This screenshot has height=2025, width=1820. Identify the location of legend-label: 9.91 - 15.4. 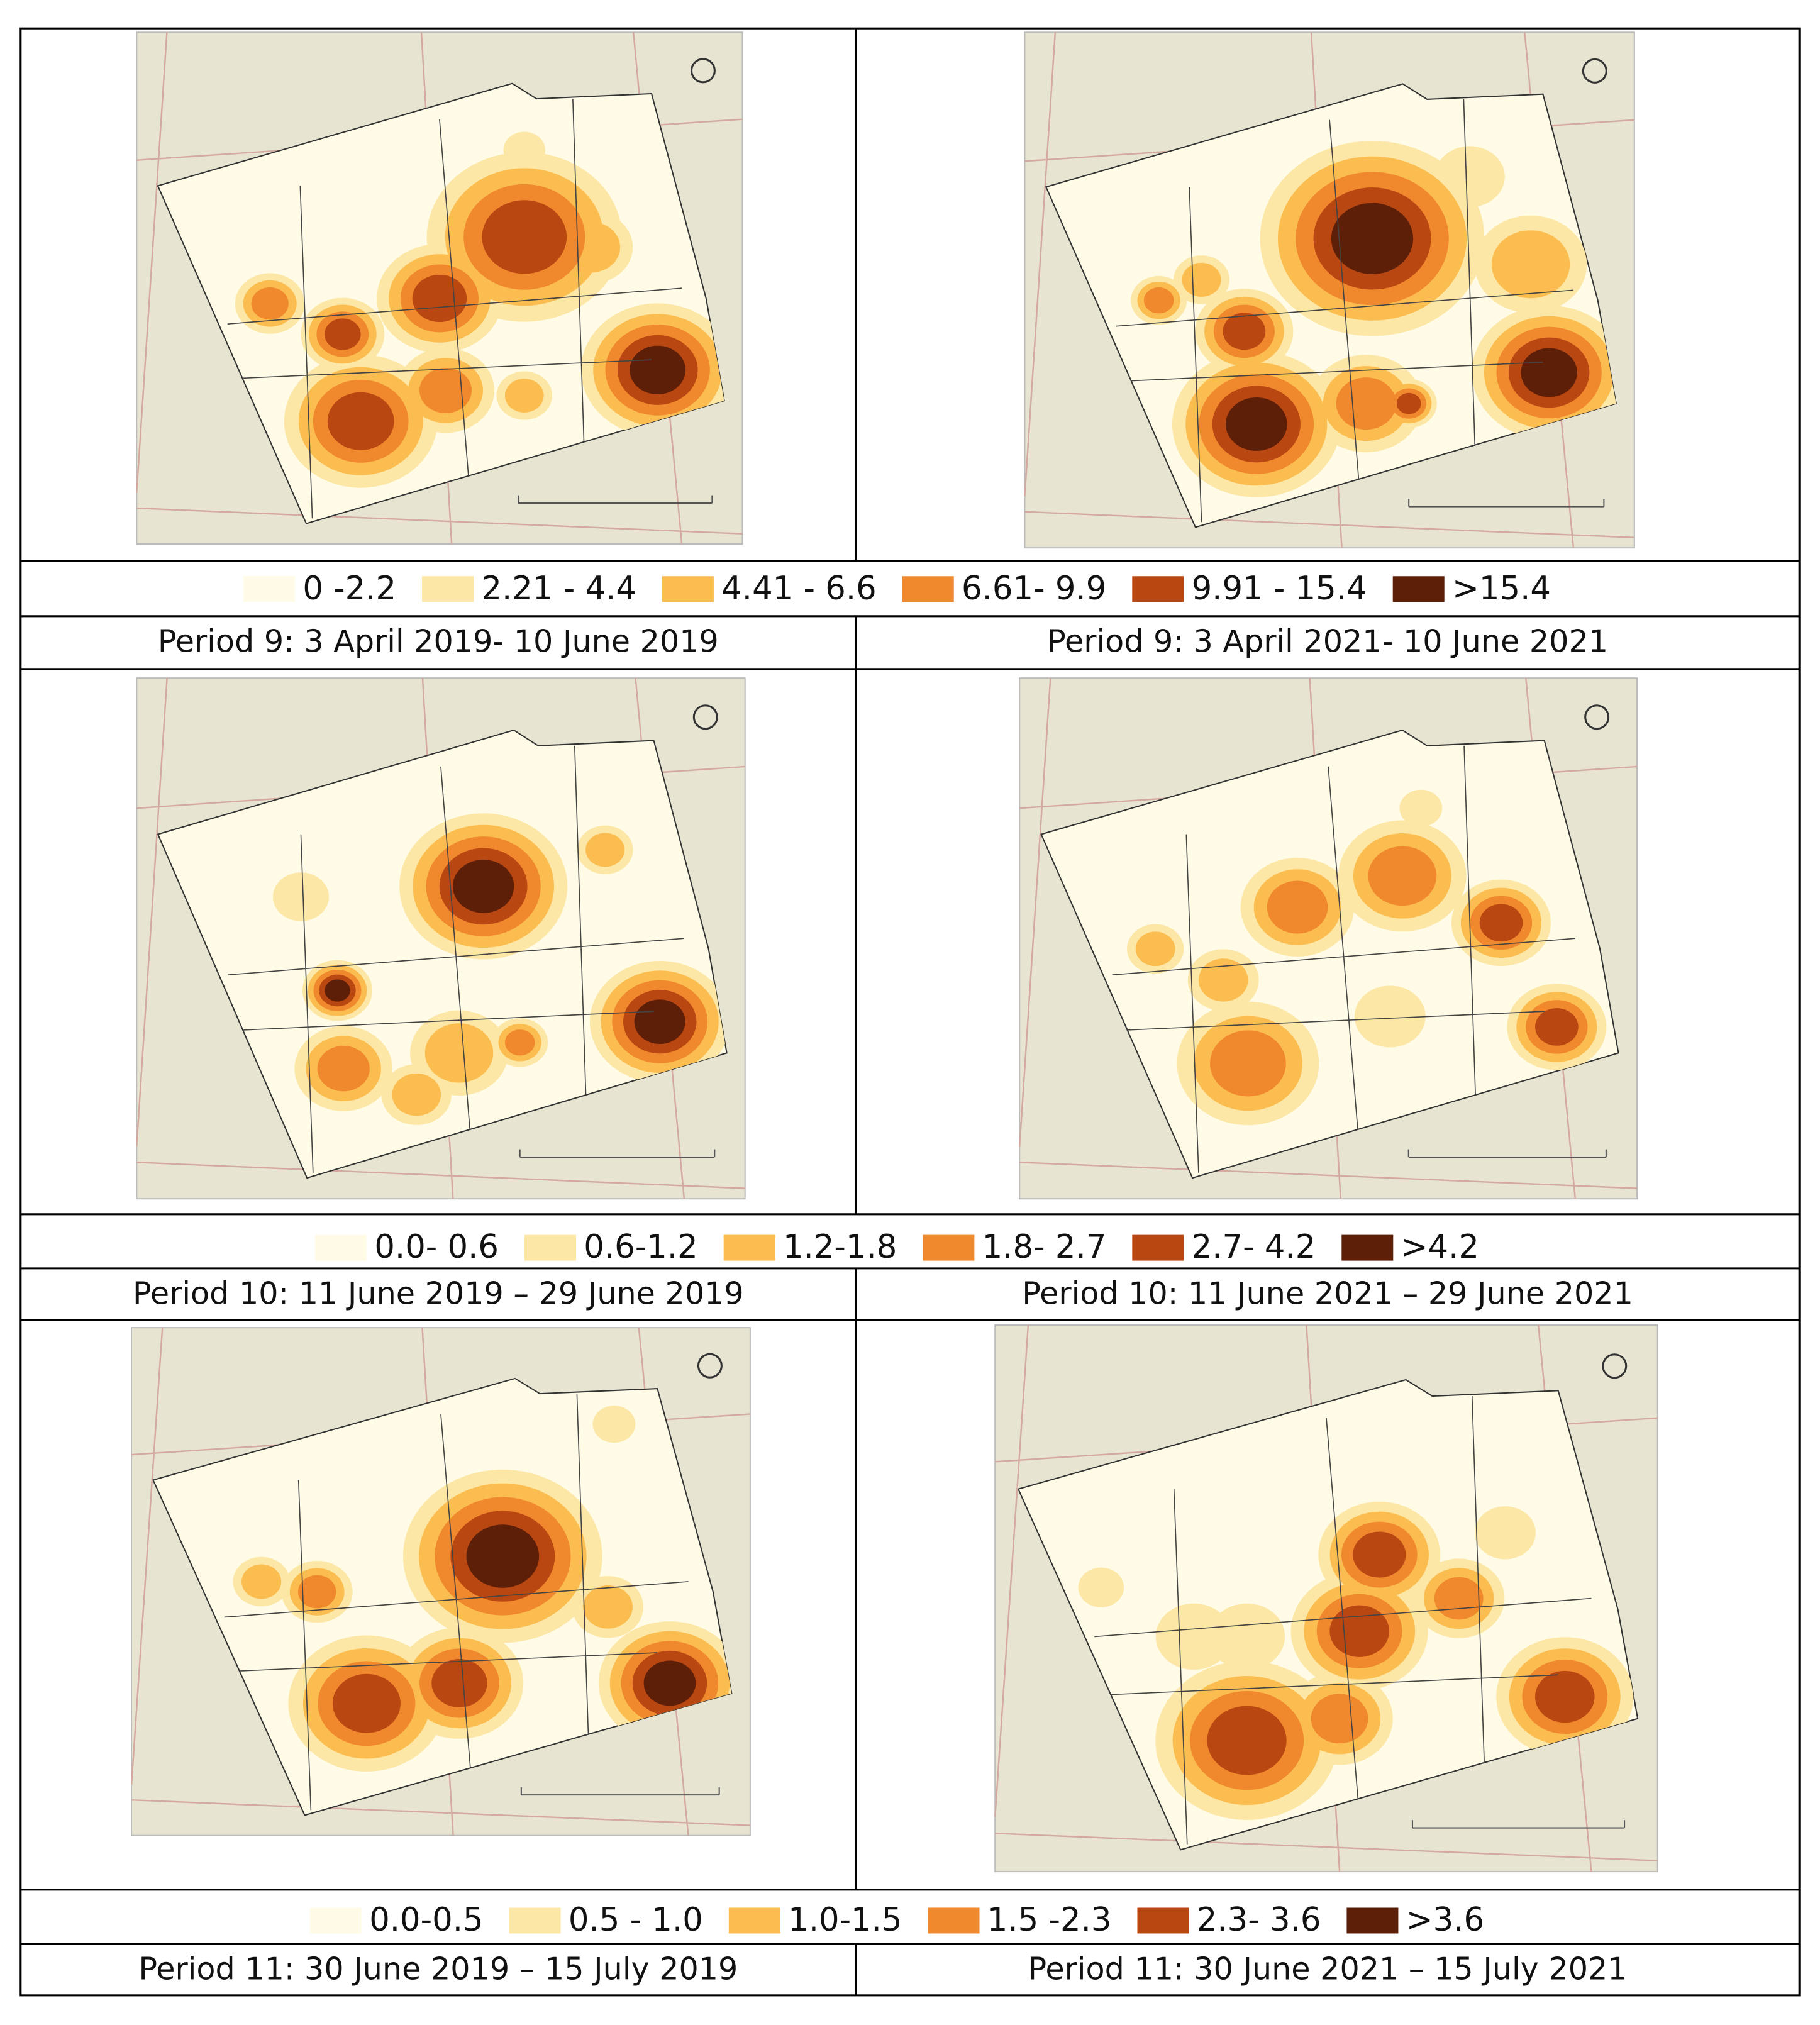
(1279, 589).